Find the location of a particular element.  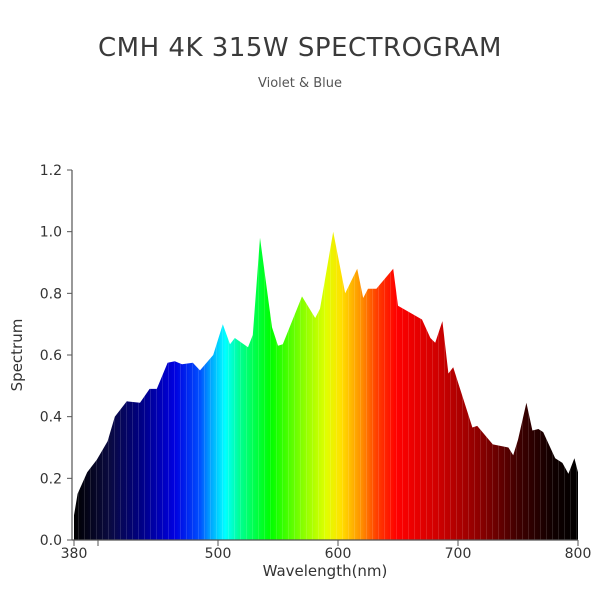

x-tick-label: 380 is located at coordinates (74, 554).